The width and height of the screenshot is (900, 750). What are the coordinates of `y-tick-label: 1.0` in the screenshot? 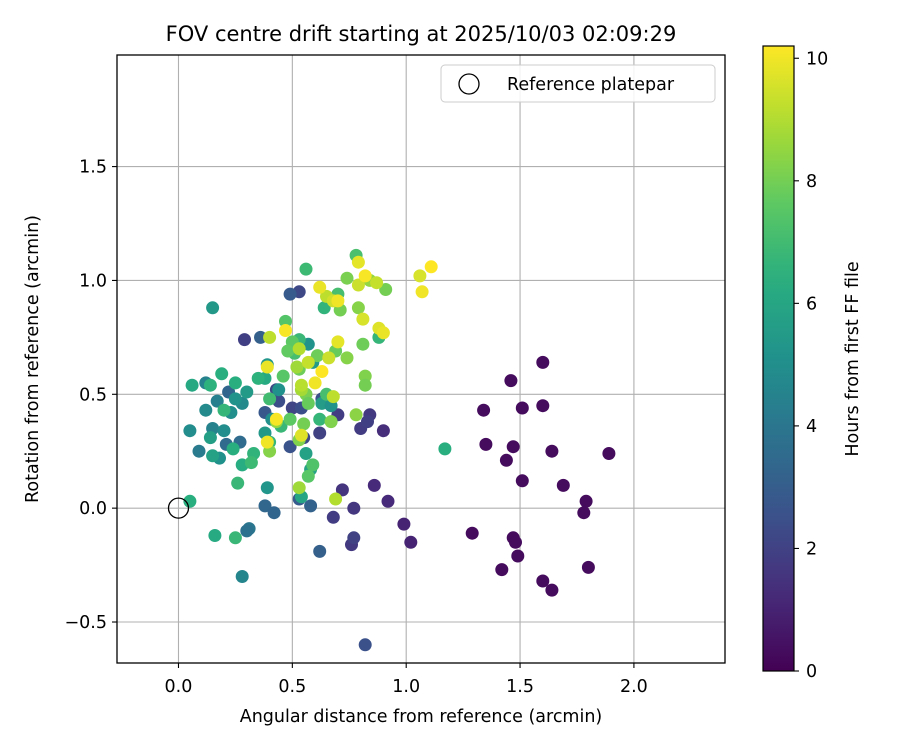 It's located at (93, 281).